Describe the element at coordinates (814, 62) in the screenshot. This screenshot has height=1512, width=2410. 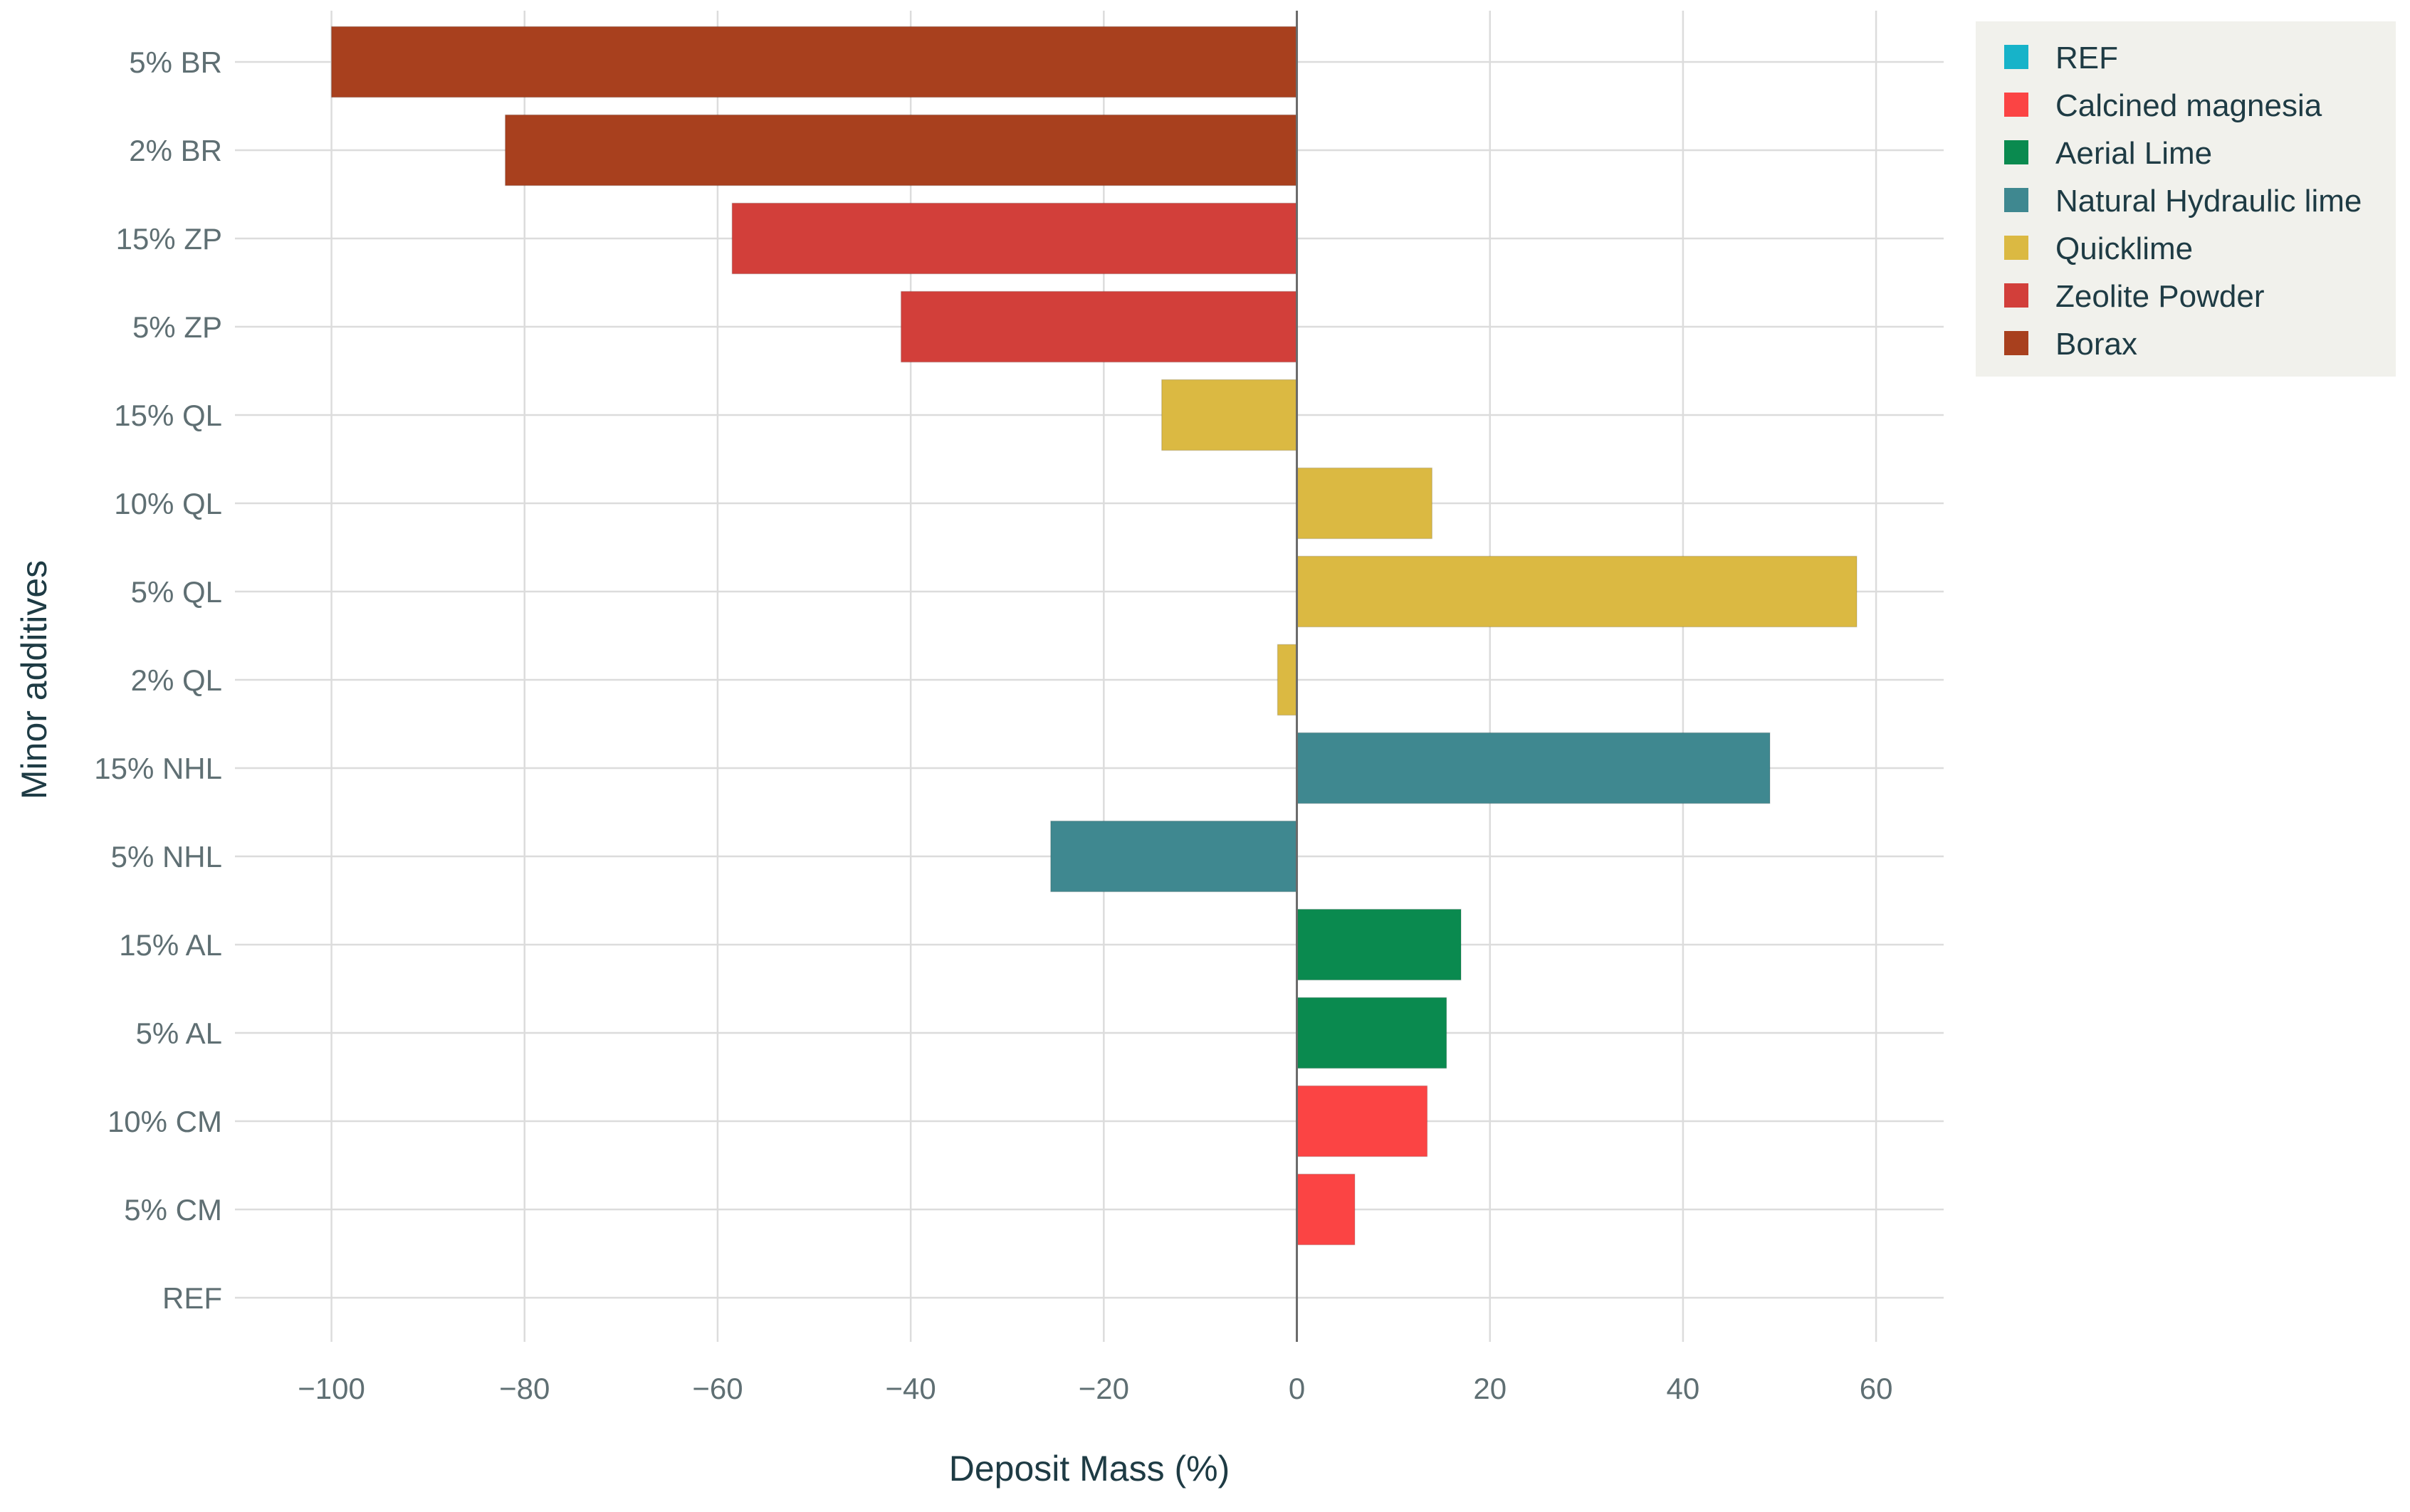
I see `bar-5-br` at that location.